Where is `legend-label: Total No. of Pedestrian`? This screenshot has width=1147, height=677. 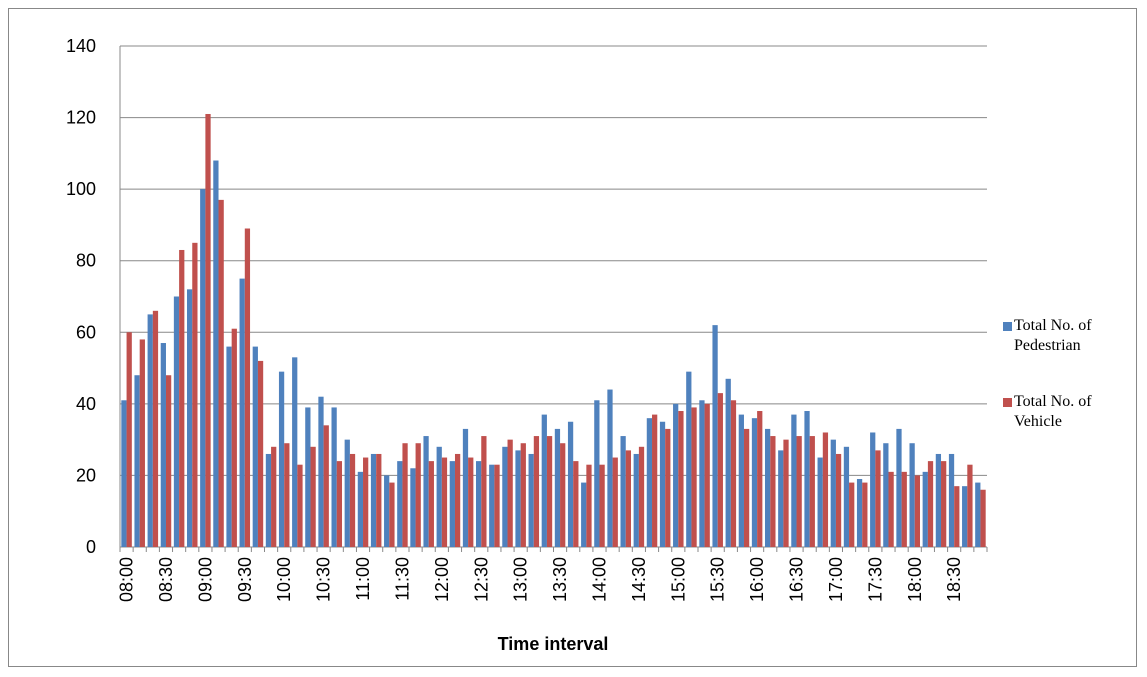
legend-label: Total No. of Pedestrian is located at coordinates (1053, 335).